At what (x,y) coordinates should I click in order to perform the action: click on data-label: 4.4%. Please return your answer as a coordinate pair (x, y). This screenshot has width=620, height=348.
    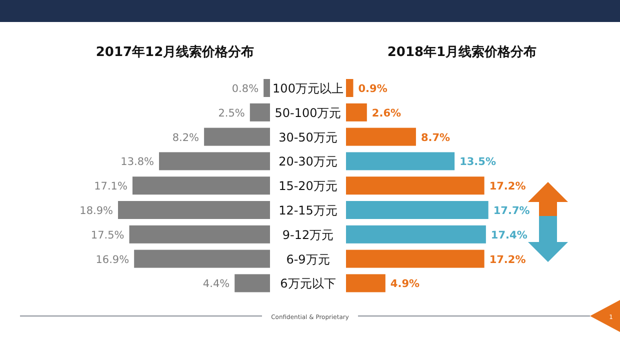
    Looking at the image, I should click on (216, 284).